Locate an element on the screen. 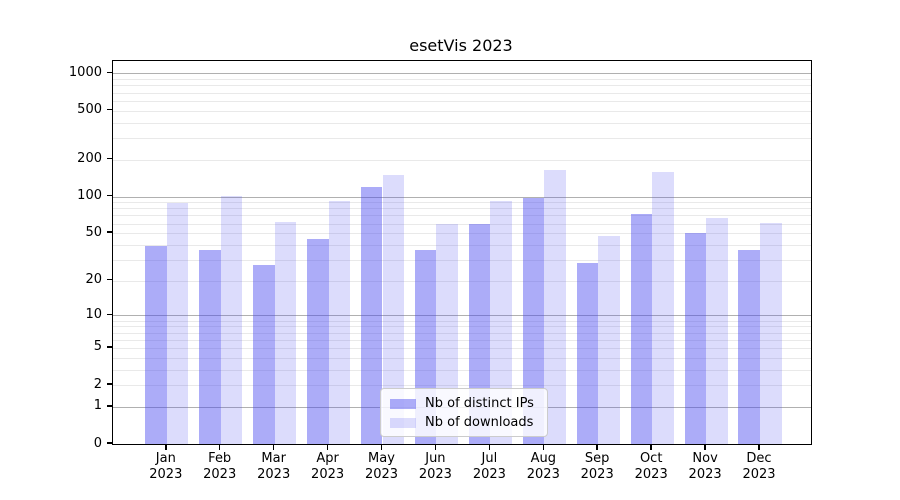 The image size is (900, 500). x-tick-label: Jun 2023 is located at coordinates (435, 467).